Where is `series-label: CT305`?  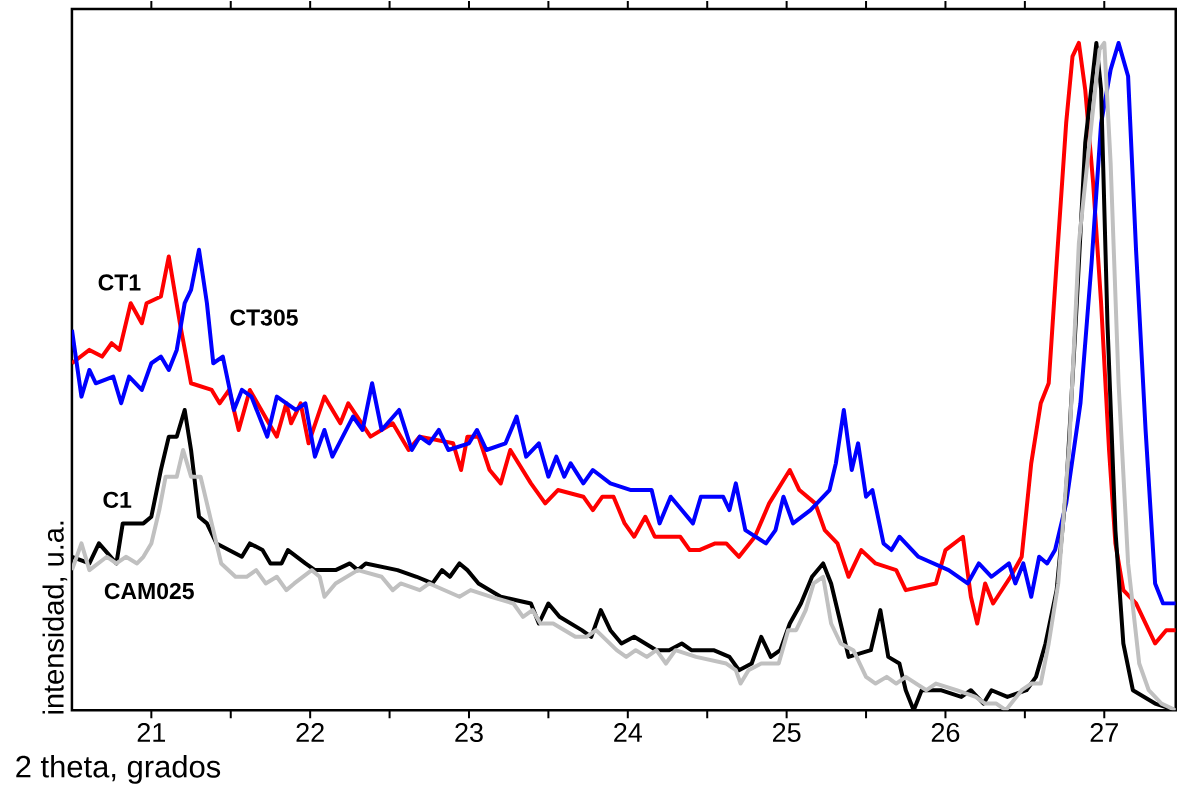
series-label: CT305 is located at coordinates (264, 317).